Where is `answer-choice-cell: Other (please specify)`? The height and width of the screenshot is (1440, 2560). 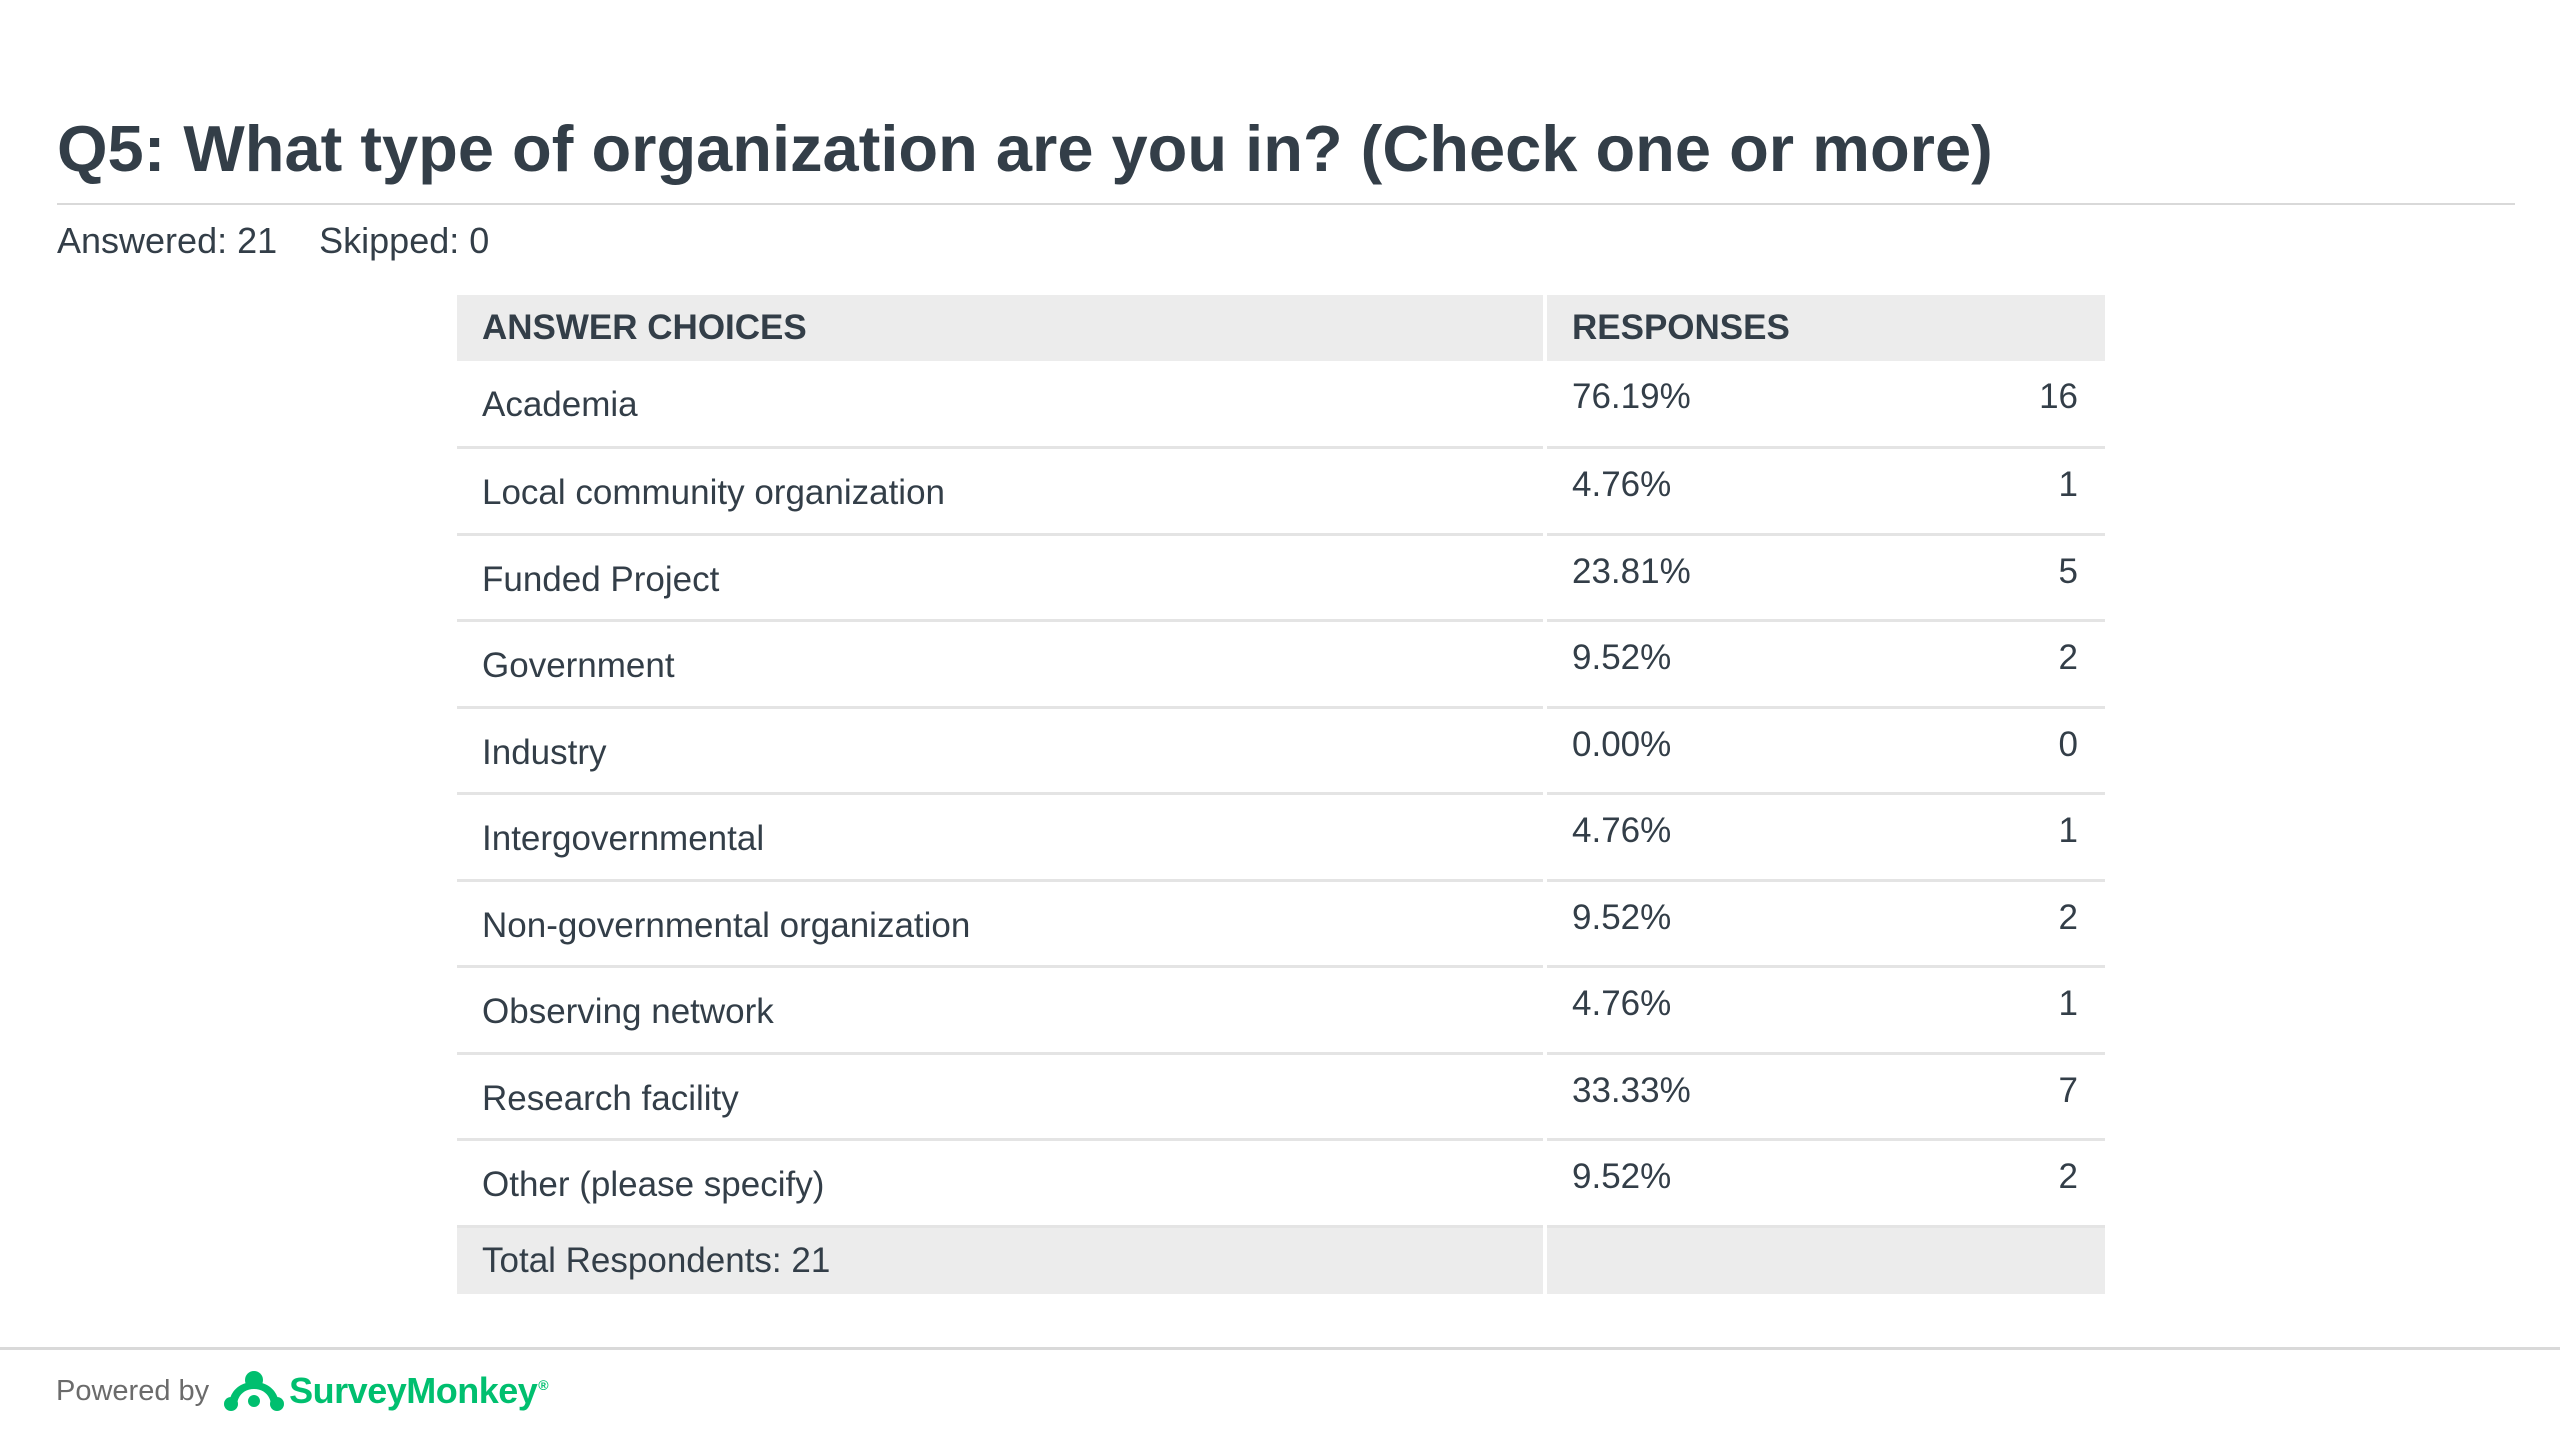 answer-choice-cell: Other (please specify) is located at coordinates (1002, 1183).